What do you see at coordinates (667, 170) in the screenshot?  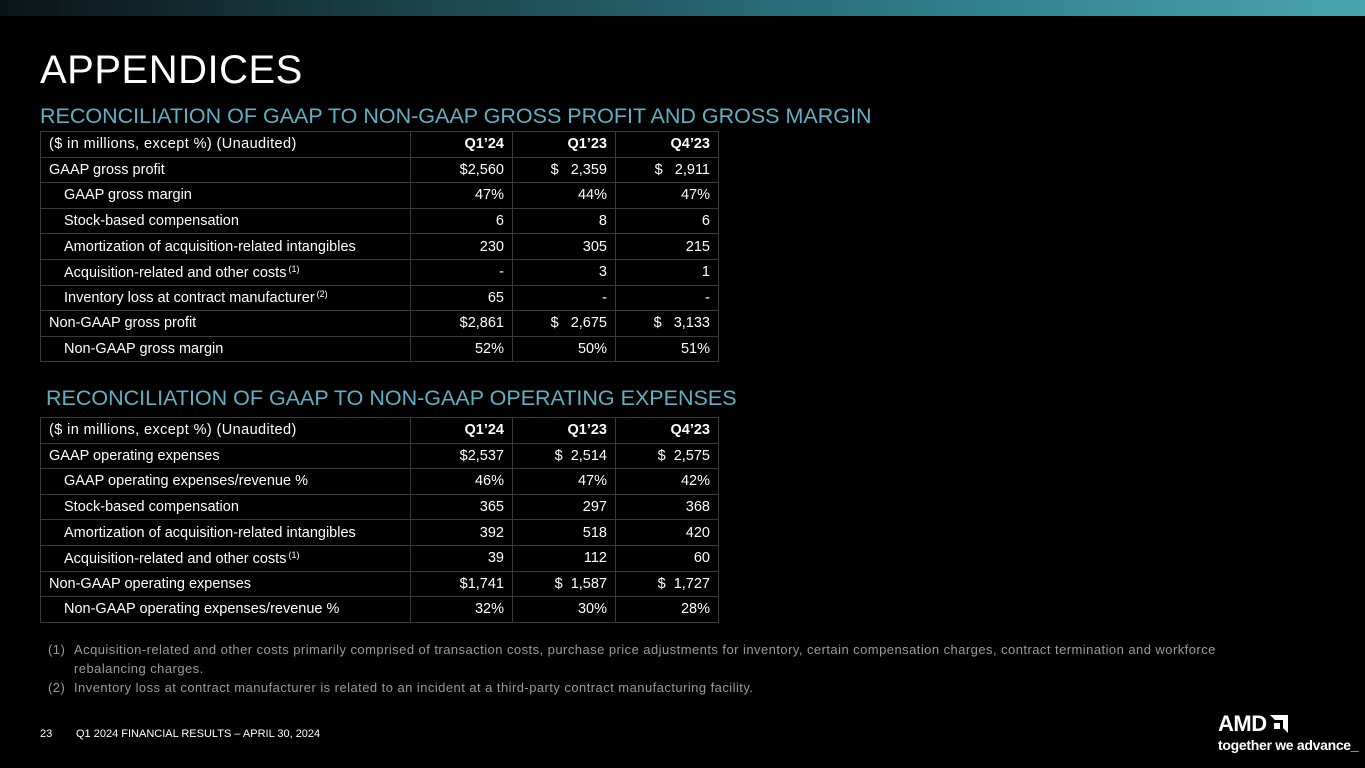 I see `cell-q4-23: $ 2,911` at bounding box center [667, 170].